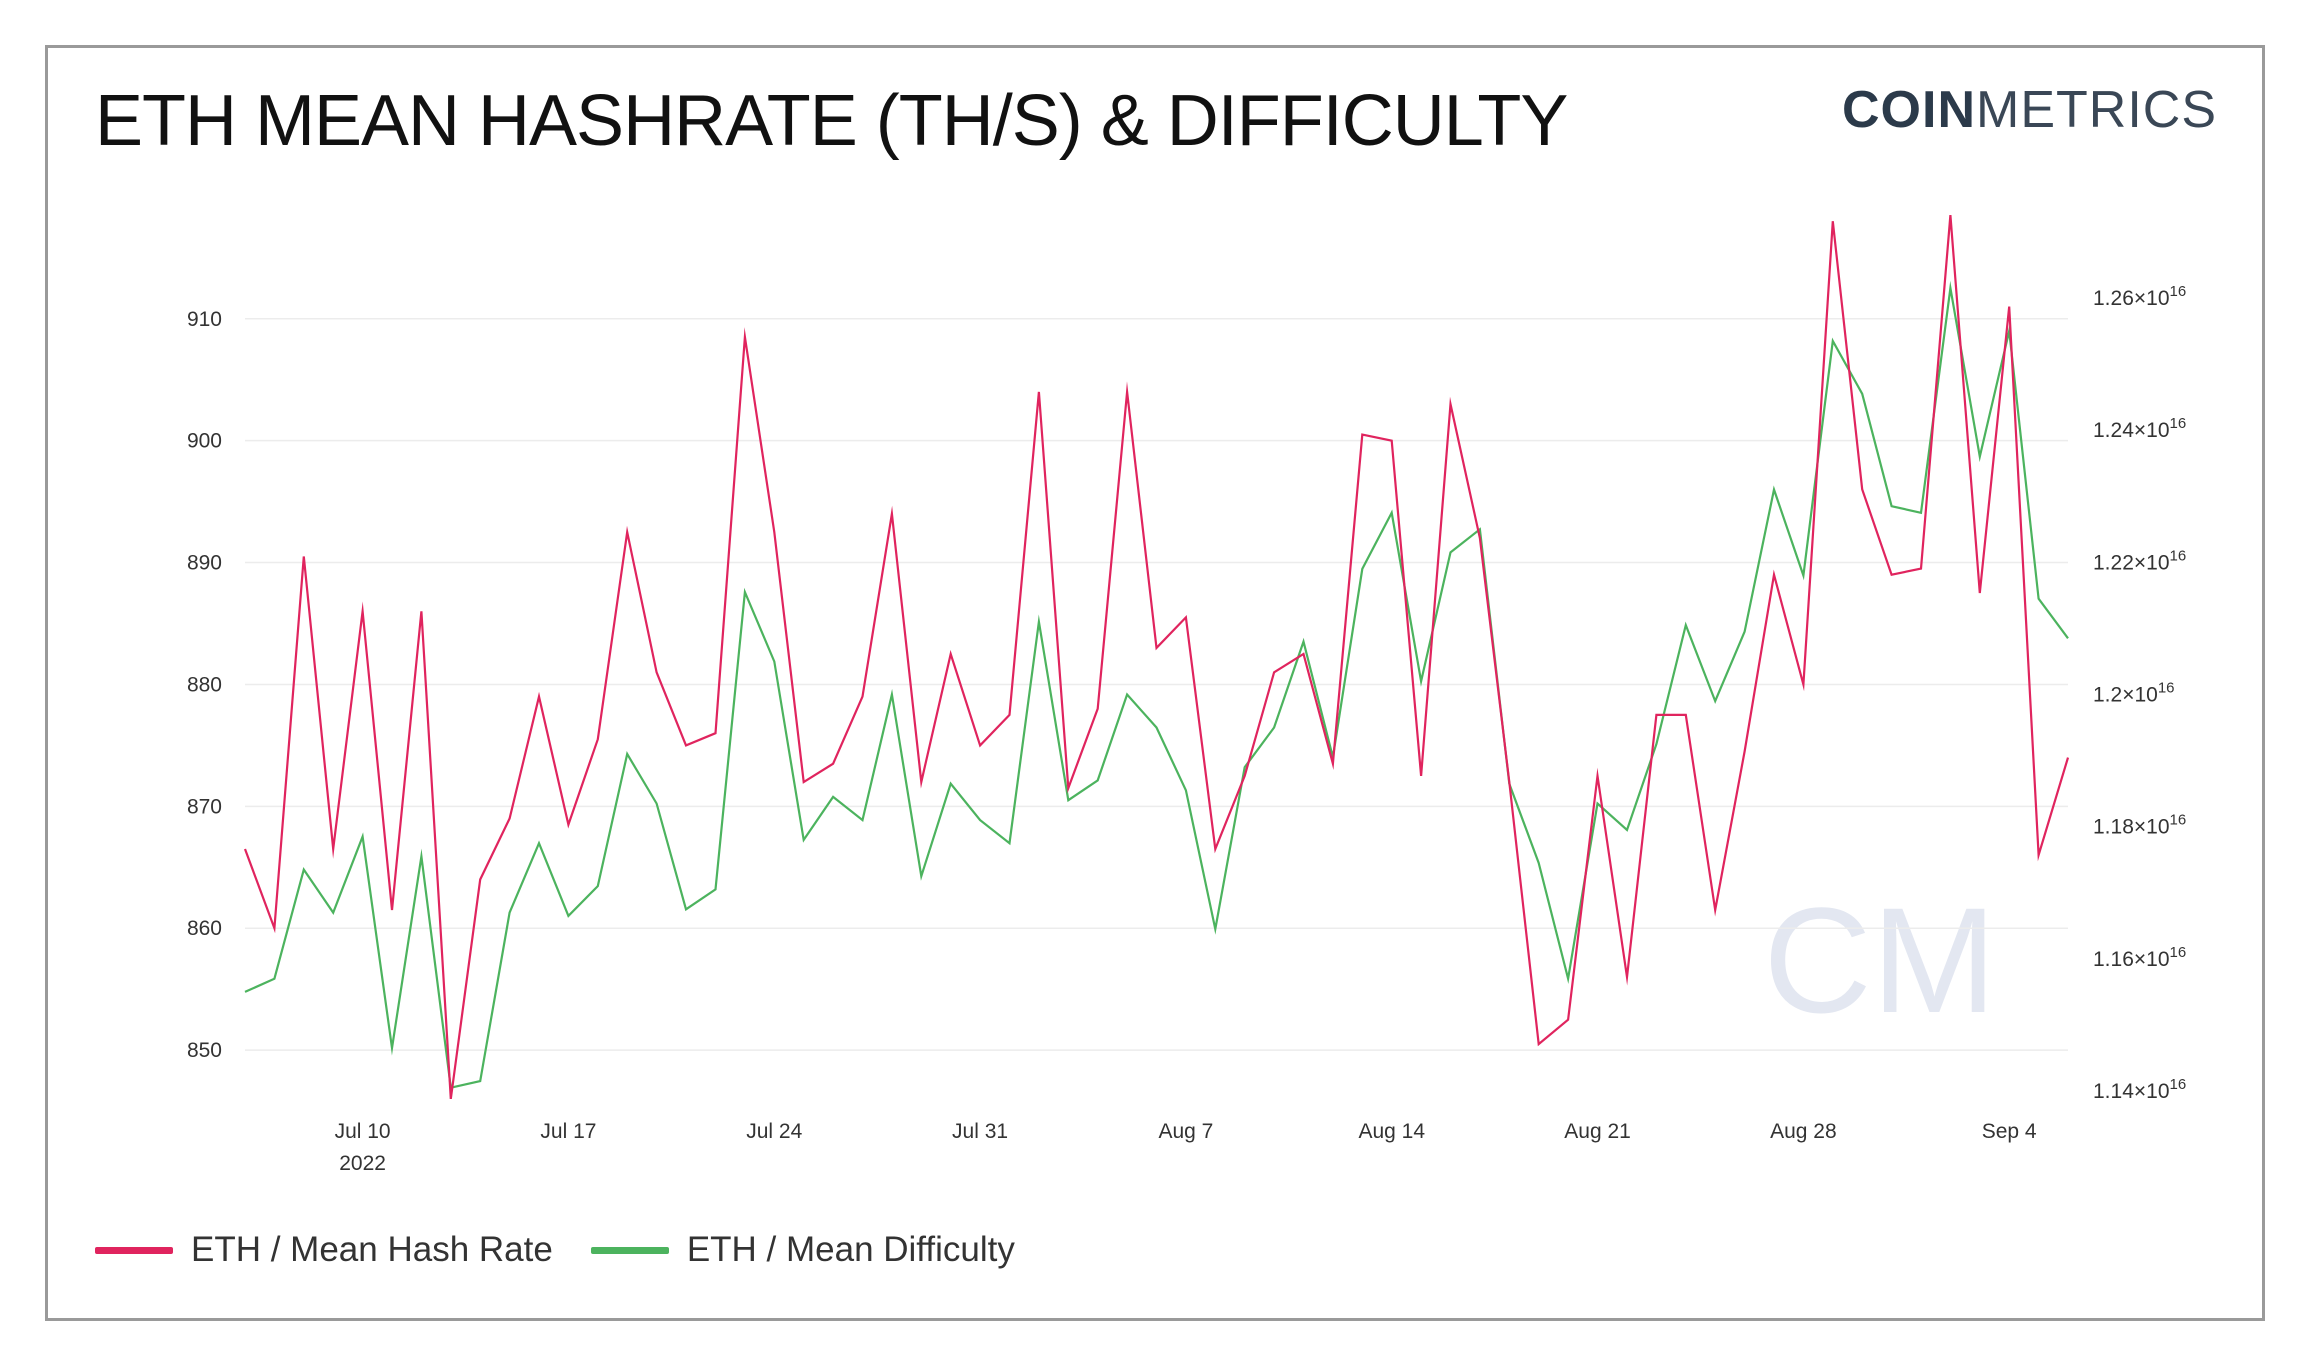  I want to click on legend-item-hash-rate: ETH / Mean Hash Rate, so click(324, 1250).